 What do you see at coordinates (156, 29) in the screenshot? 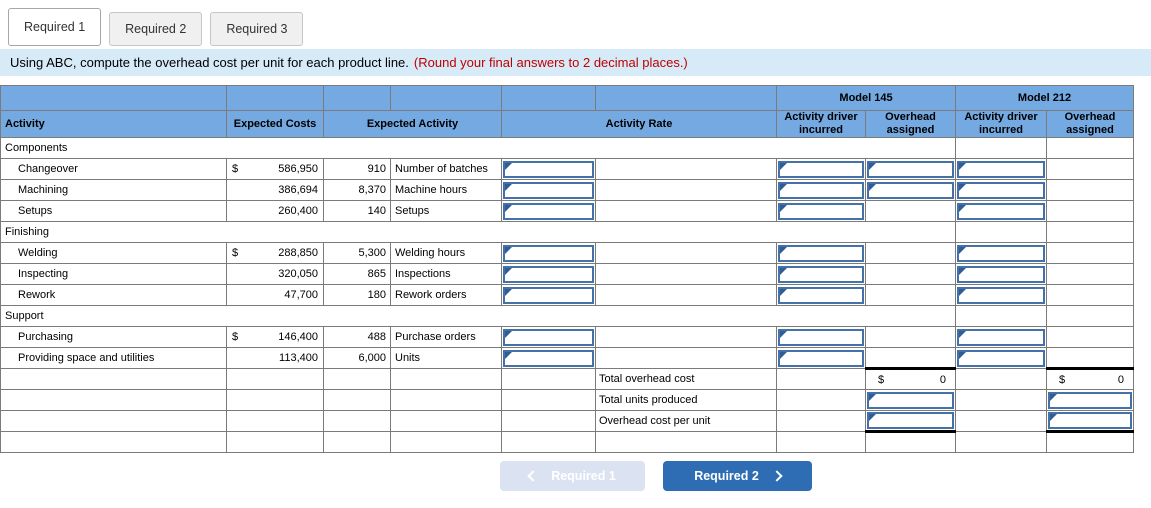
I see `tab-required-2: Required 2` at bounding box center [156, 29].